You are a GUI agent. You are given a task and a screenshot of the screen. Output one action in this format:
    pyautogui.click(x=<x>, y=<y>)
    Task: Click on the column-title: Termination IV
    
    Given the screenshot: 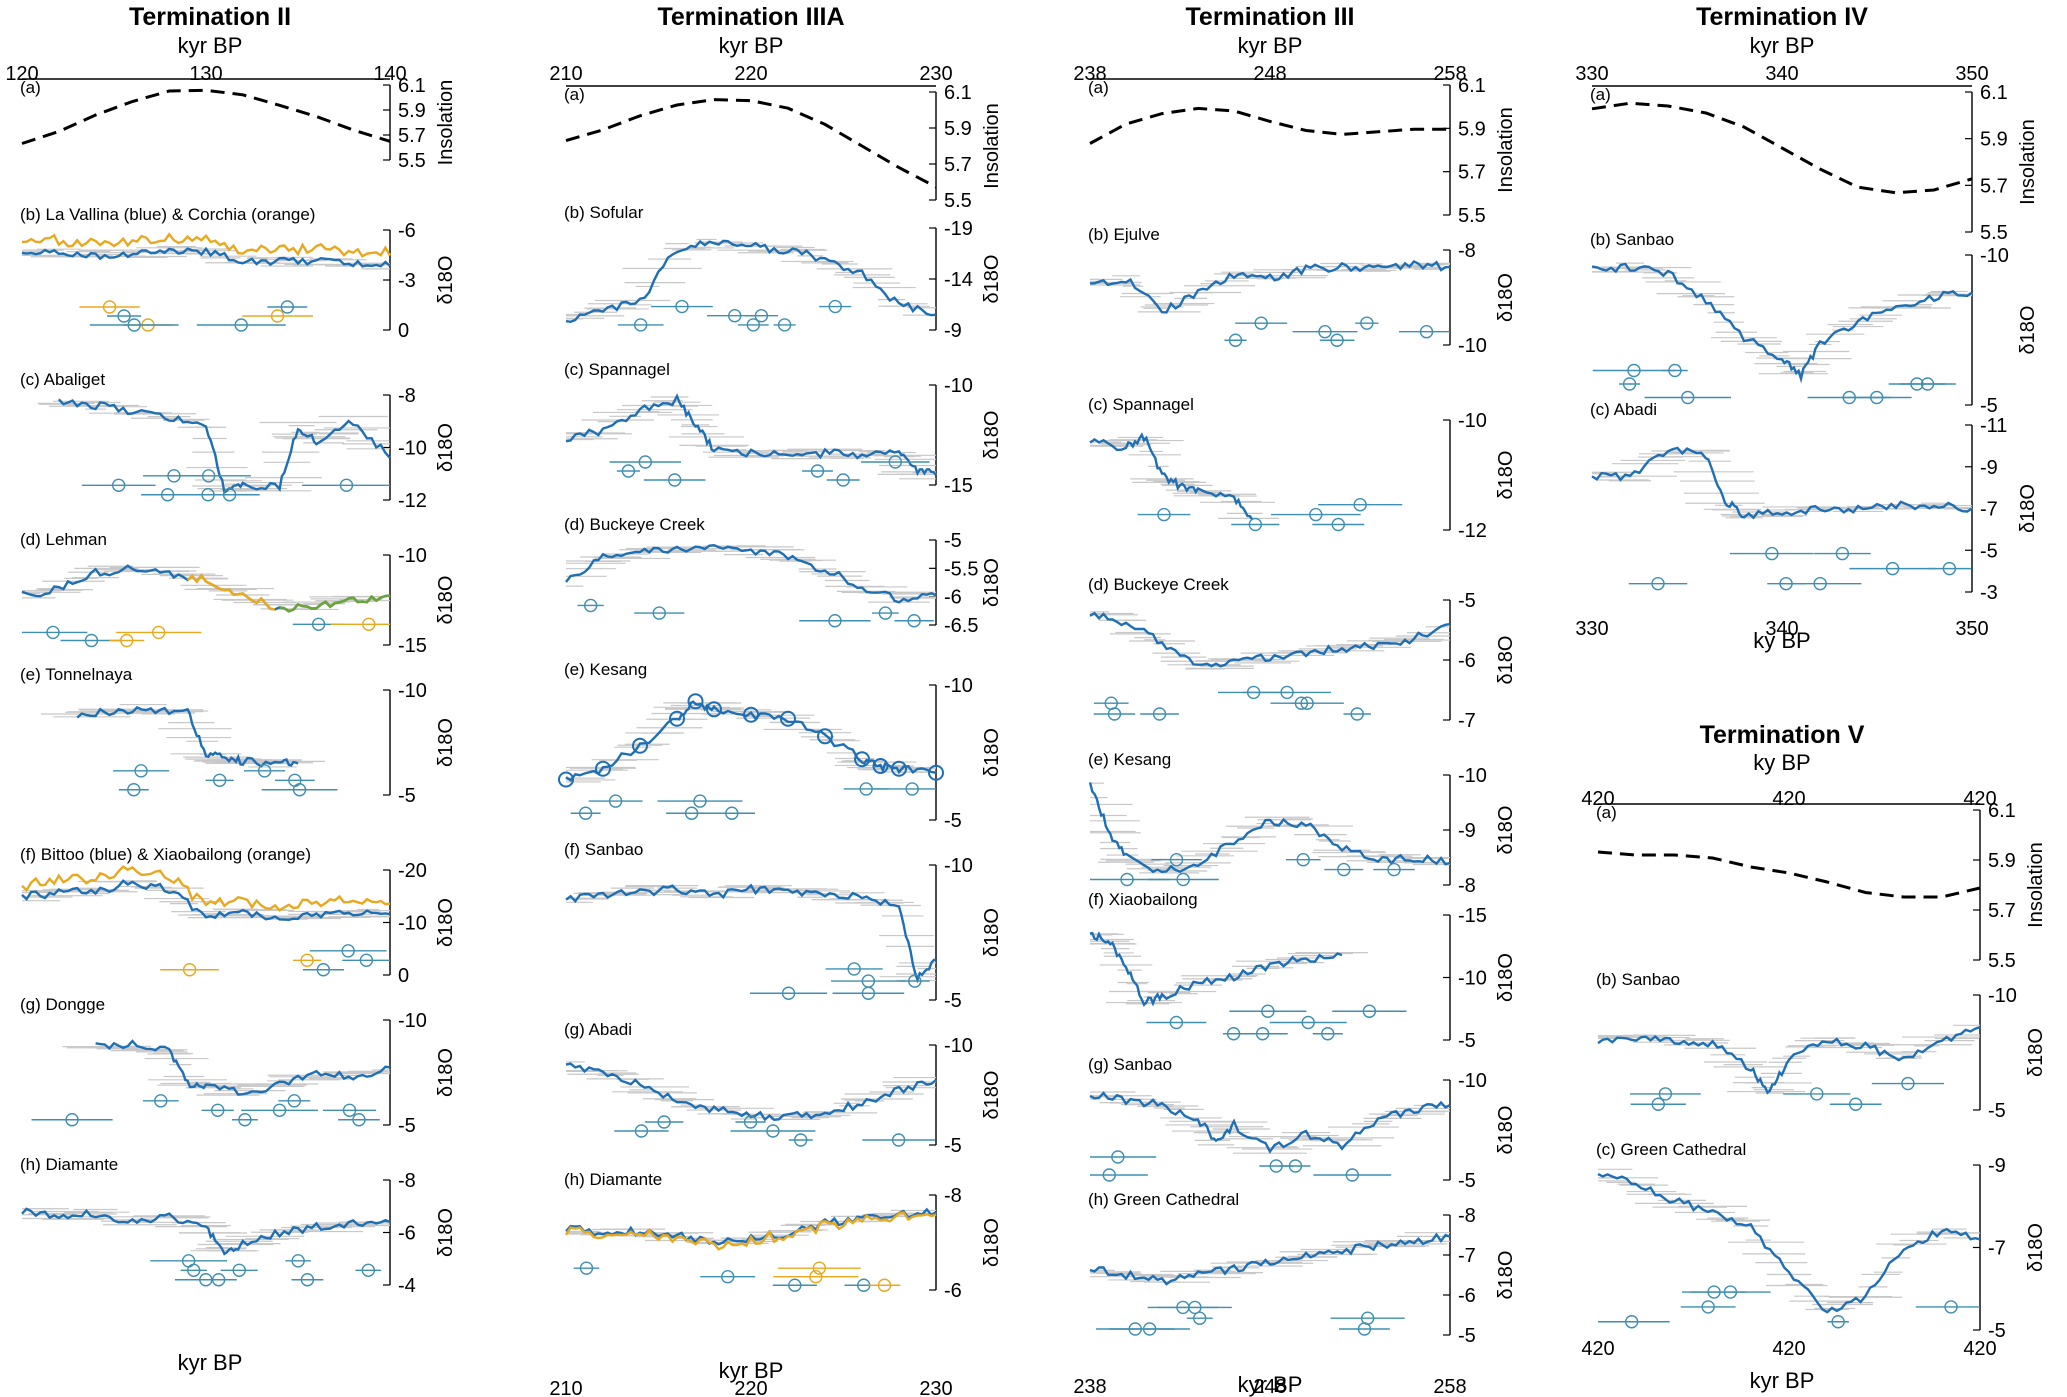 What is the action you would take?
    pyautogui.click(x=1782, y=17)
    